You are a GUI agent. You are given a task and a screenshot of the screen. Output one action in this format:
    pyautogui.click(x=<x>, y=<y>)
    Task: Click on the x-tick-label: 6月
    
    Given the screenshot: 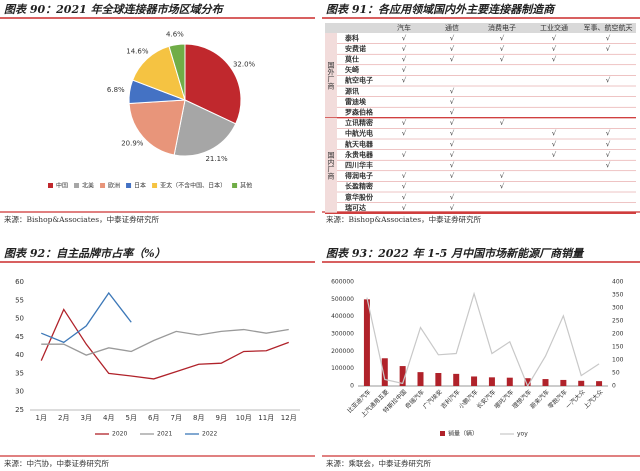 What is the action you would take?
    pyautogui.click(x=153, y=418)
    